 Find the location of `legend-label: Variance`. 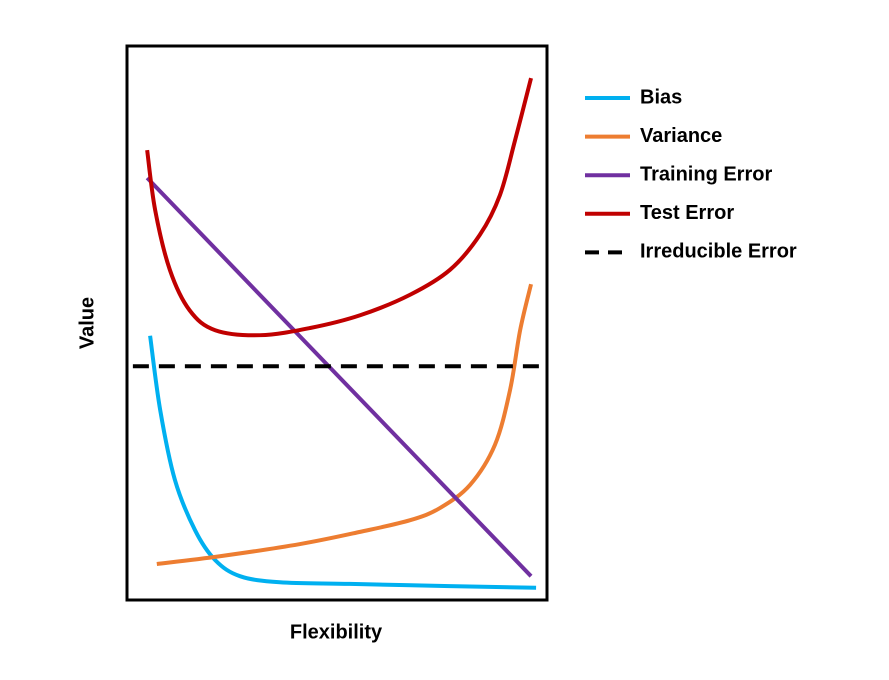

legend-label: Variance is located at coordinates (681, 136).